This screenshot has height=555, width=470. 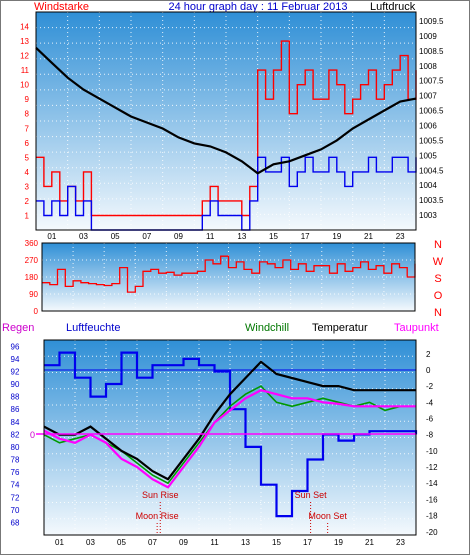 What do you see at coordinates (27, 143) in the screenshot?
I see `windstarke-tick-label: 6` at bounding box center [27, 143].